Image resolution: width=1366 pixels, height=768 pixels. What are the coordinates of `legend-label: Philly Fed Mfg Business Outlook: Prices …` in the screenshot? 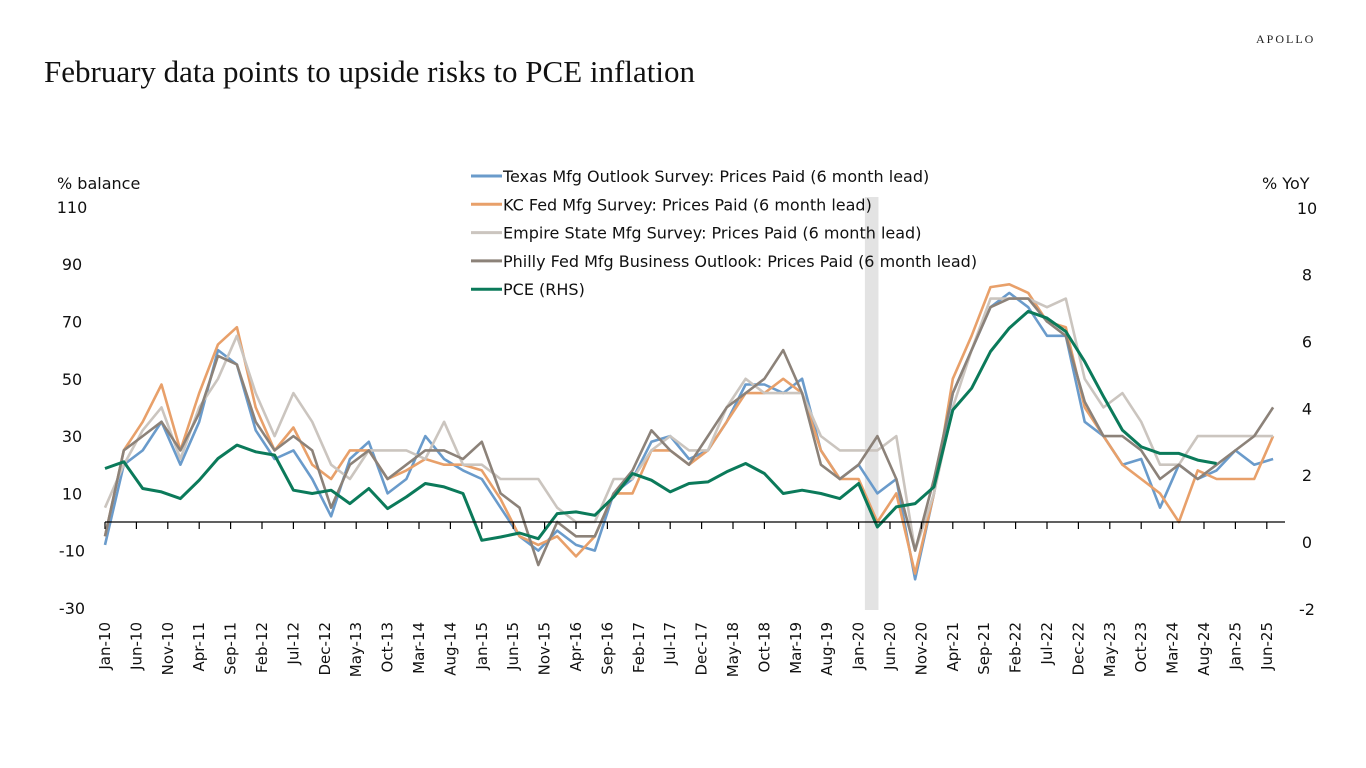 It's located at (740, 261).